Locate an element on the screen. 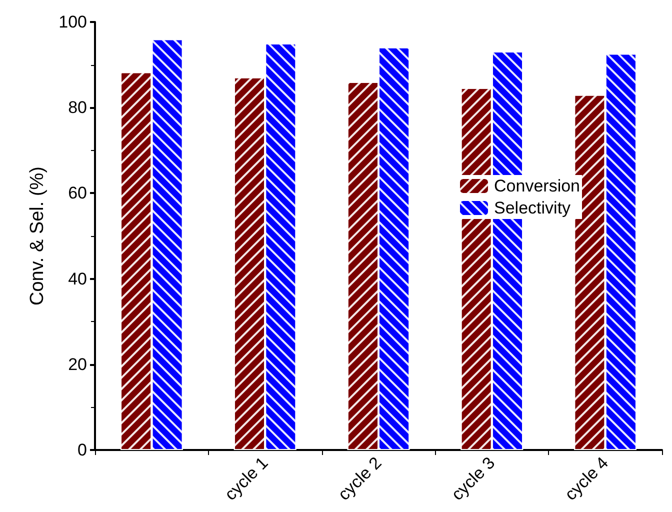 The image size is (672, 512). legend-label: Selectivity is located at coordinates (533, 208).